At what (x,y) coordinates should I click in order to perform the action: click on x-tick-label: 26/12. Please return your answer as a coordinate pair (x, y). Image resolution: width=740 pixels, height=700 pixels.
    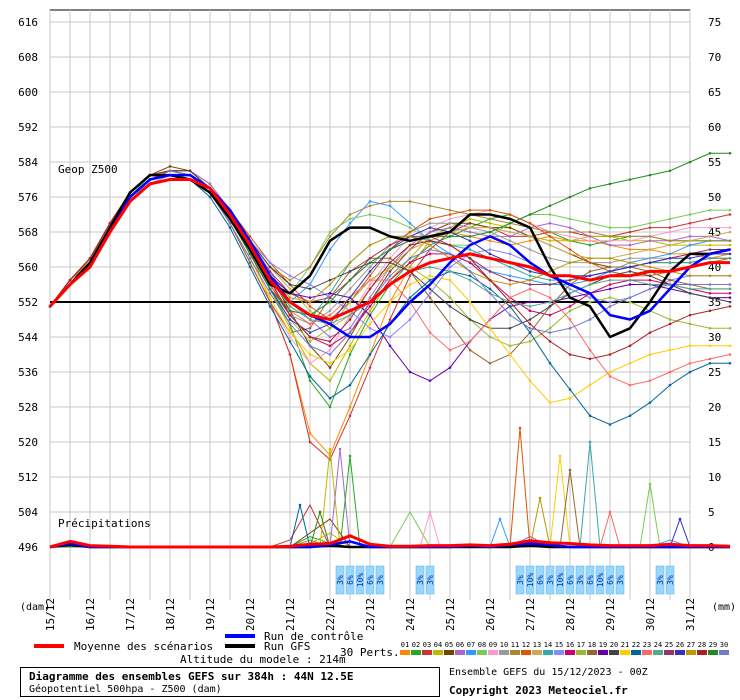
    Looking at the image, I should click on (490, 614).